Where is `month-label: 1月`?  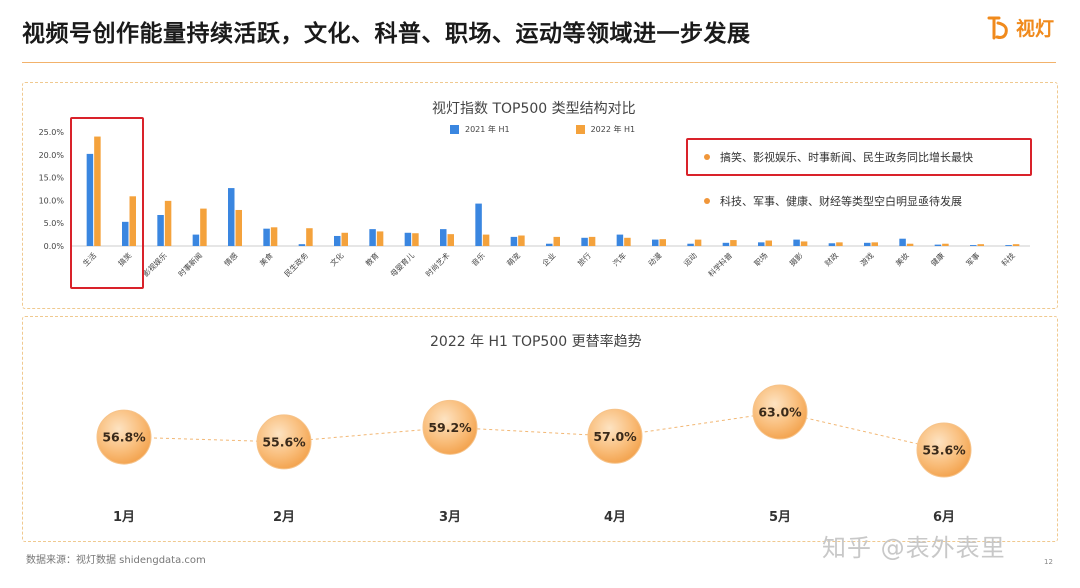 month-label: 1月 is located at coordinates (124, 517).